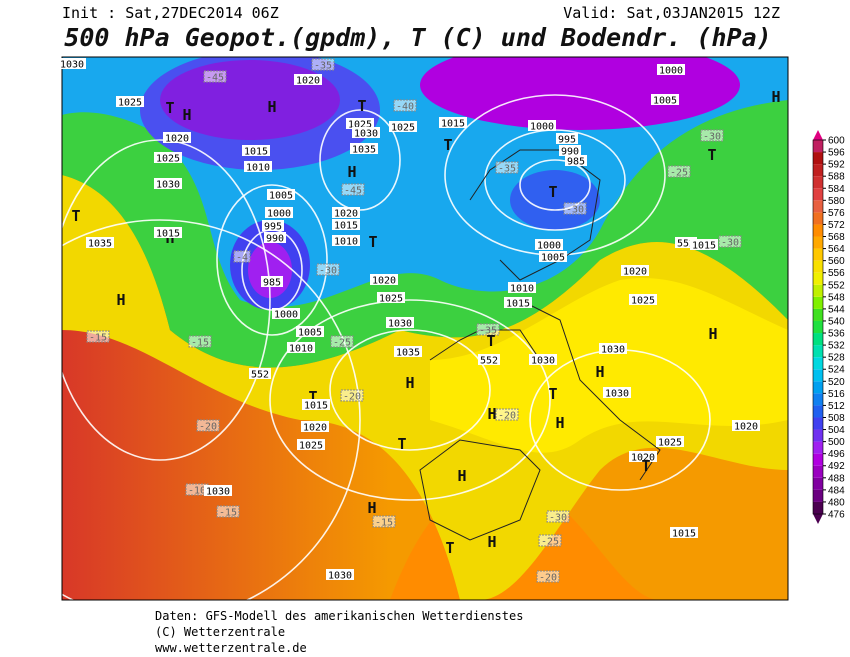 The width and height of the screenshot is (850, 657). What do you see at coordinates (836, 454) in the screenshot?
I see `colorbar-label: 496` at bounding box center [836, 454].